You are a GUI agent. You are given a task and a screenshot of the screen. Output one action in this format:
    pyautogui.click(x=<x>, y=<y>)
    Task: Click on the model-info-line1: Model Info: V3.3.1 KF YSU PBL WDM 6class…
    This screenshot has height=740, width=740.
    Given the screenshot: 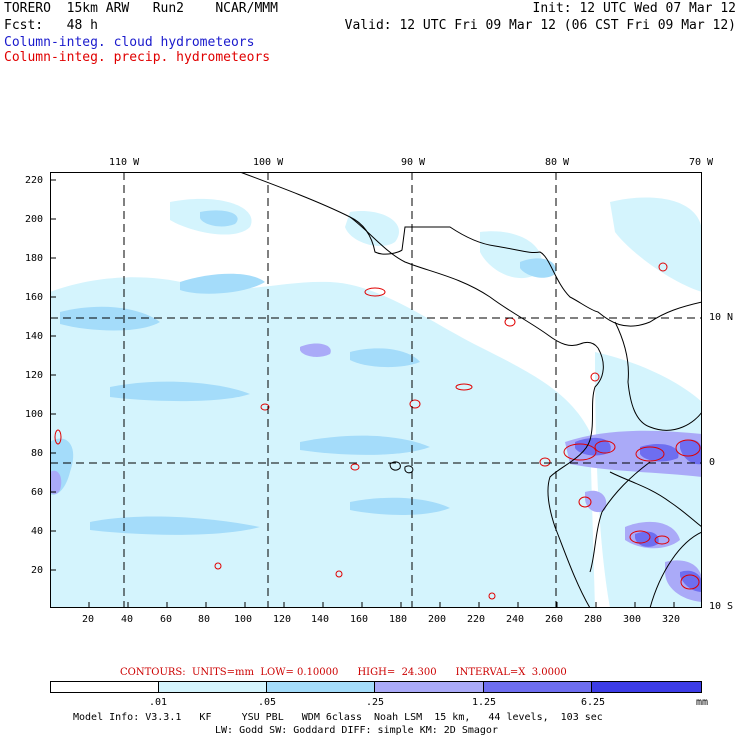 What is the action you would take?
    pyautogui.click(x=338, y=717)
    